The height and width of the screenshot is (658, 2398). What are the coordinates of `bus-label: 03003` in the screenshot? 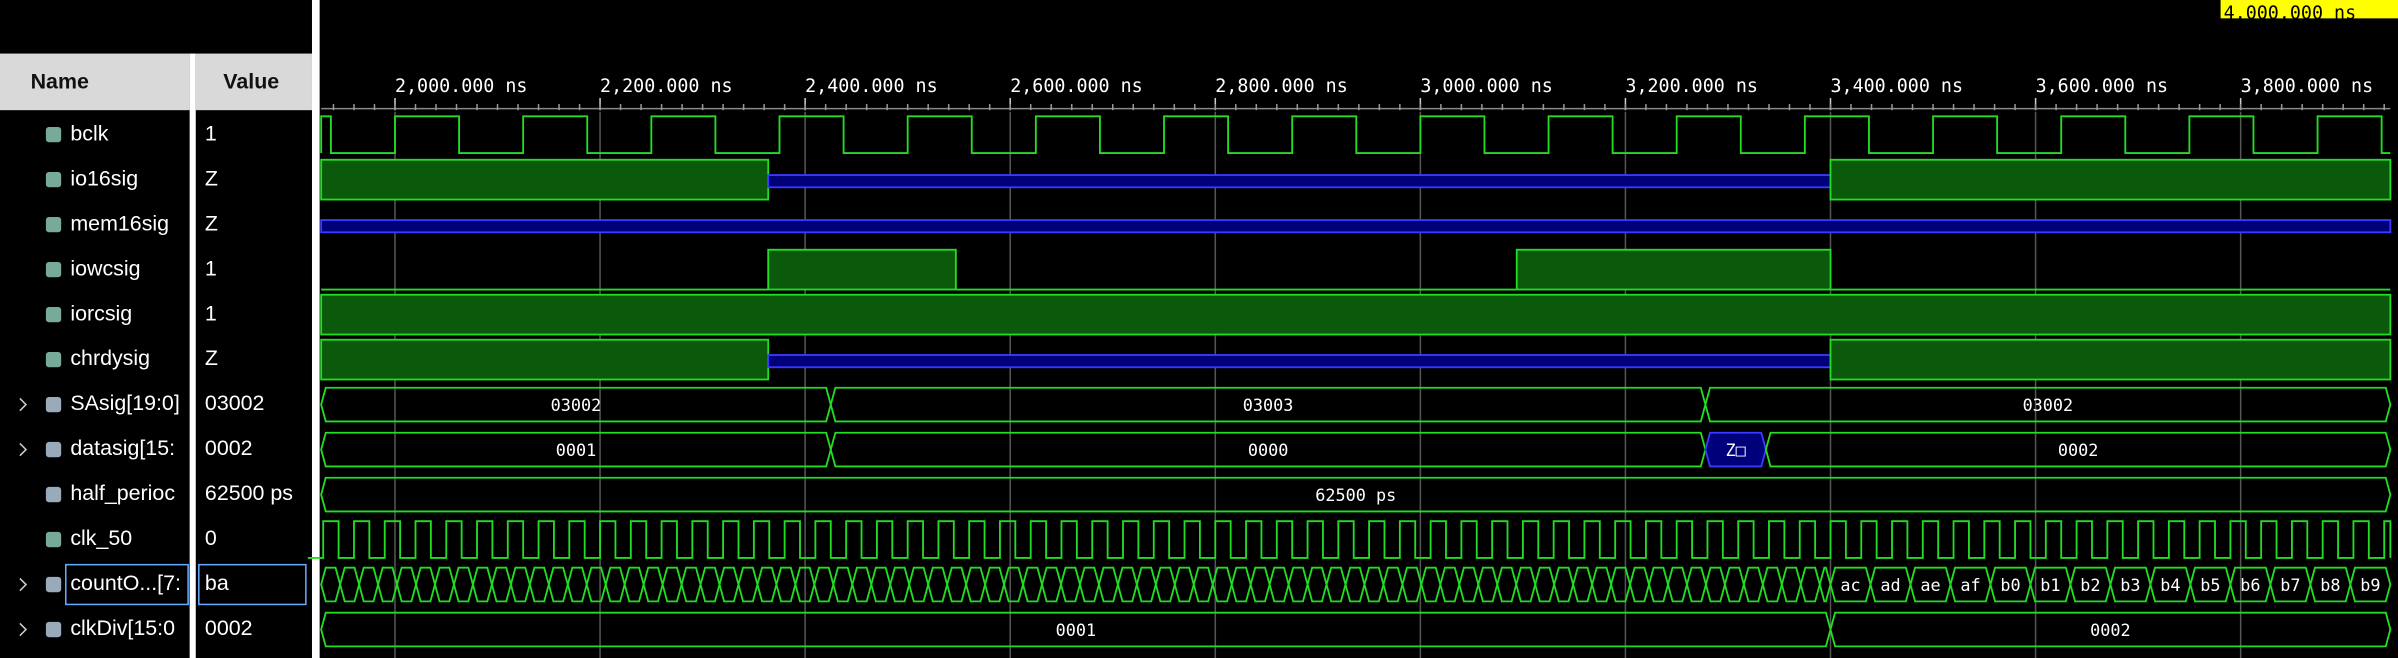 It's located at (1268, 405).